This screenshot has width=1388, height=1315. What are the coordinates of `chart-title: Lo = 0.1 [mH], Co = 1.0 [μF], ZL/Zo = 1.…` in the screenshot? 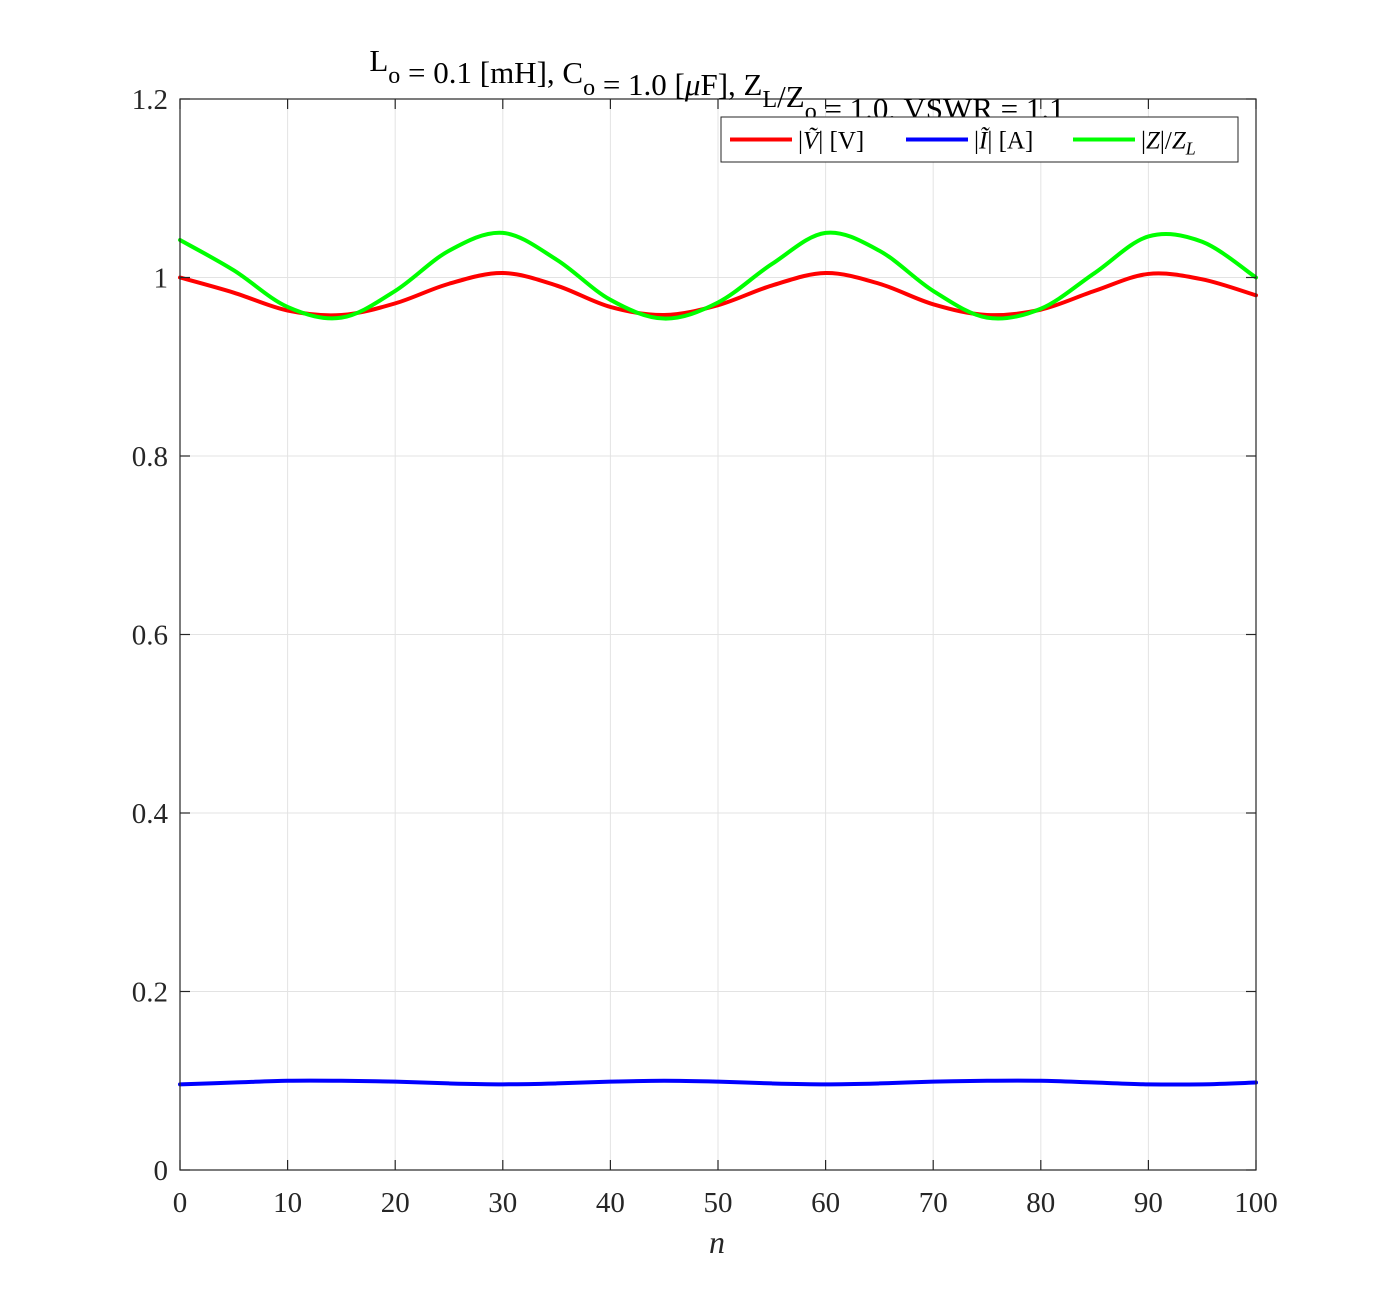 It's located at (716, 84).